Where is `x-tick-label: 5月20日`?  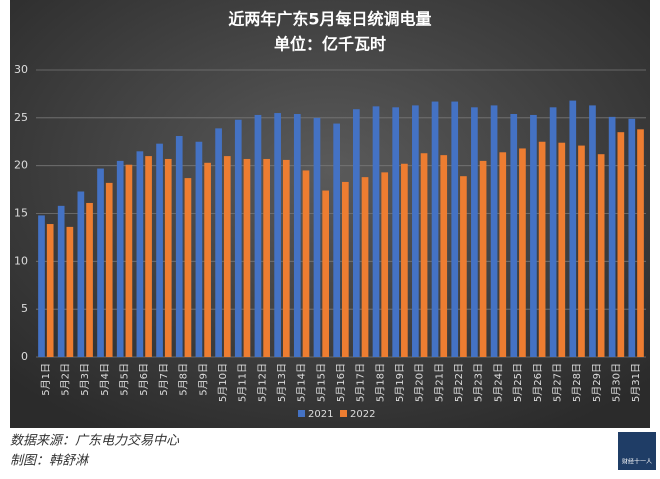 x-tick-label: 5月20日 is located at coordinates (420, 382).